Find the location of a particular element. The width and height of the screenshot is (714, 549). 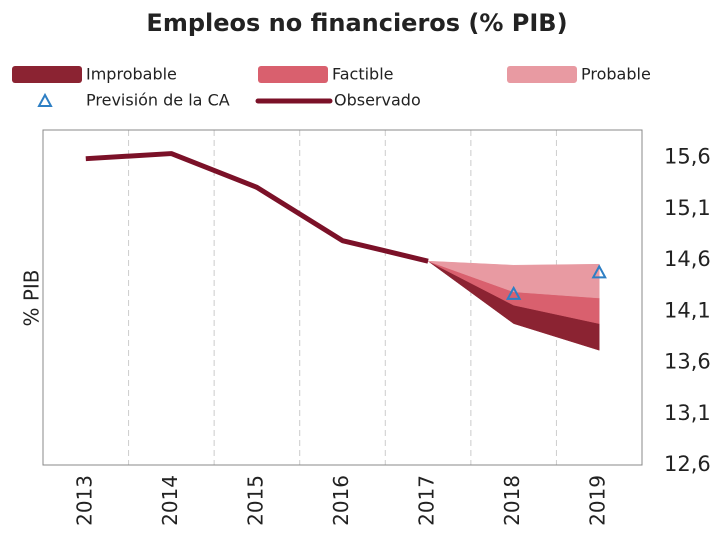

y-tick-label: 14,1 is located at coordinates (687, 310).